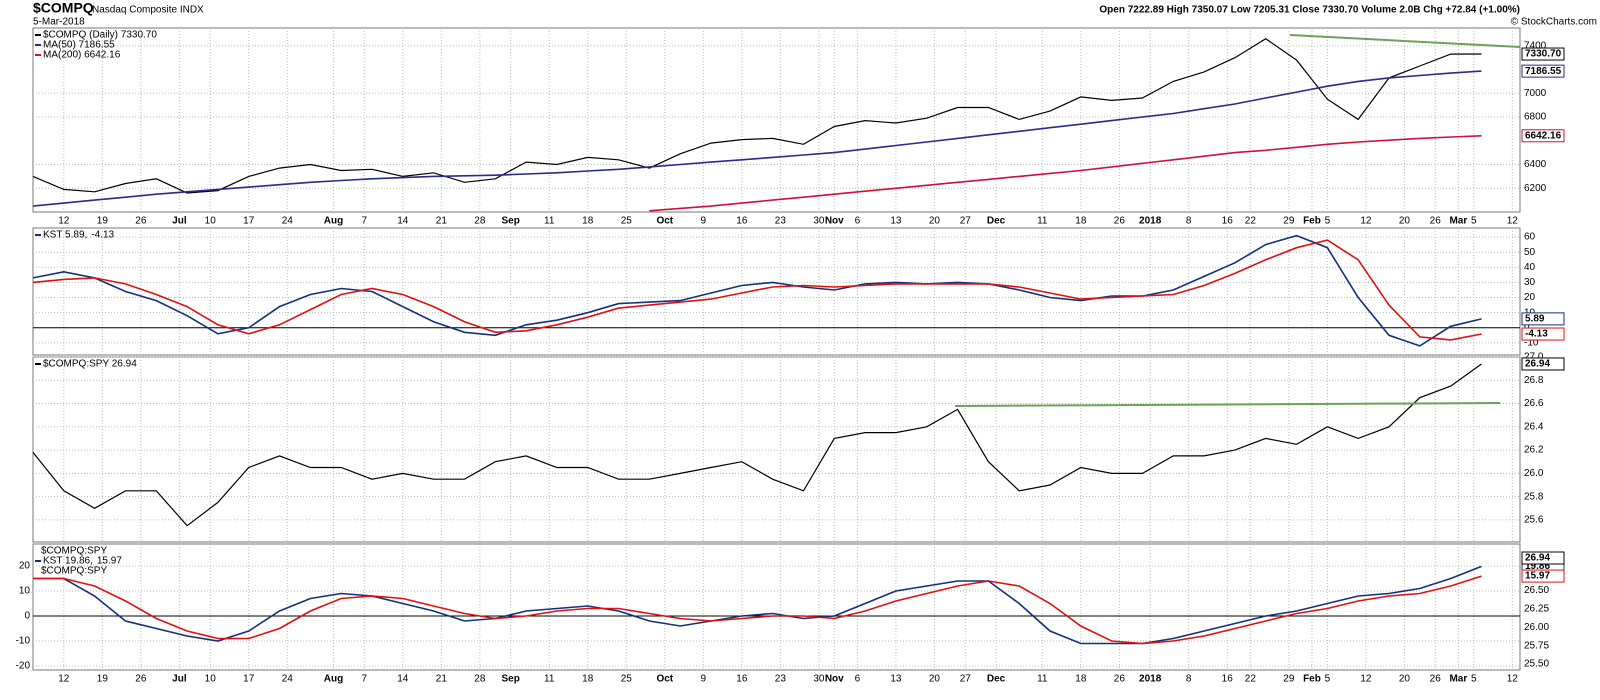 The width and height of the screenshot is (1600, 700). What do you see at coordinates (819, 679) in the screenshot?
I see `x-tick-label: 30` at bounding box center [819, 679].